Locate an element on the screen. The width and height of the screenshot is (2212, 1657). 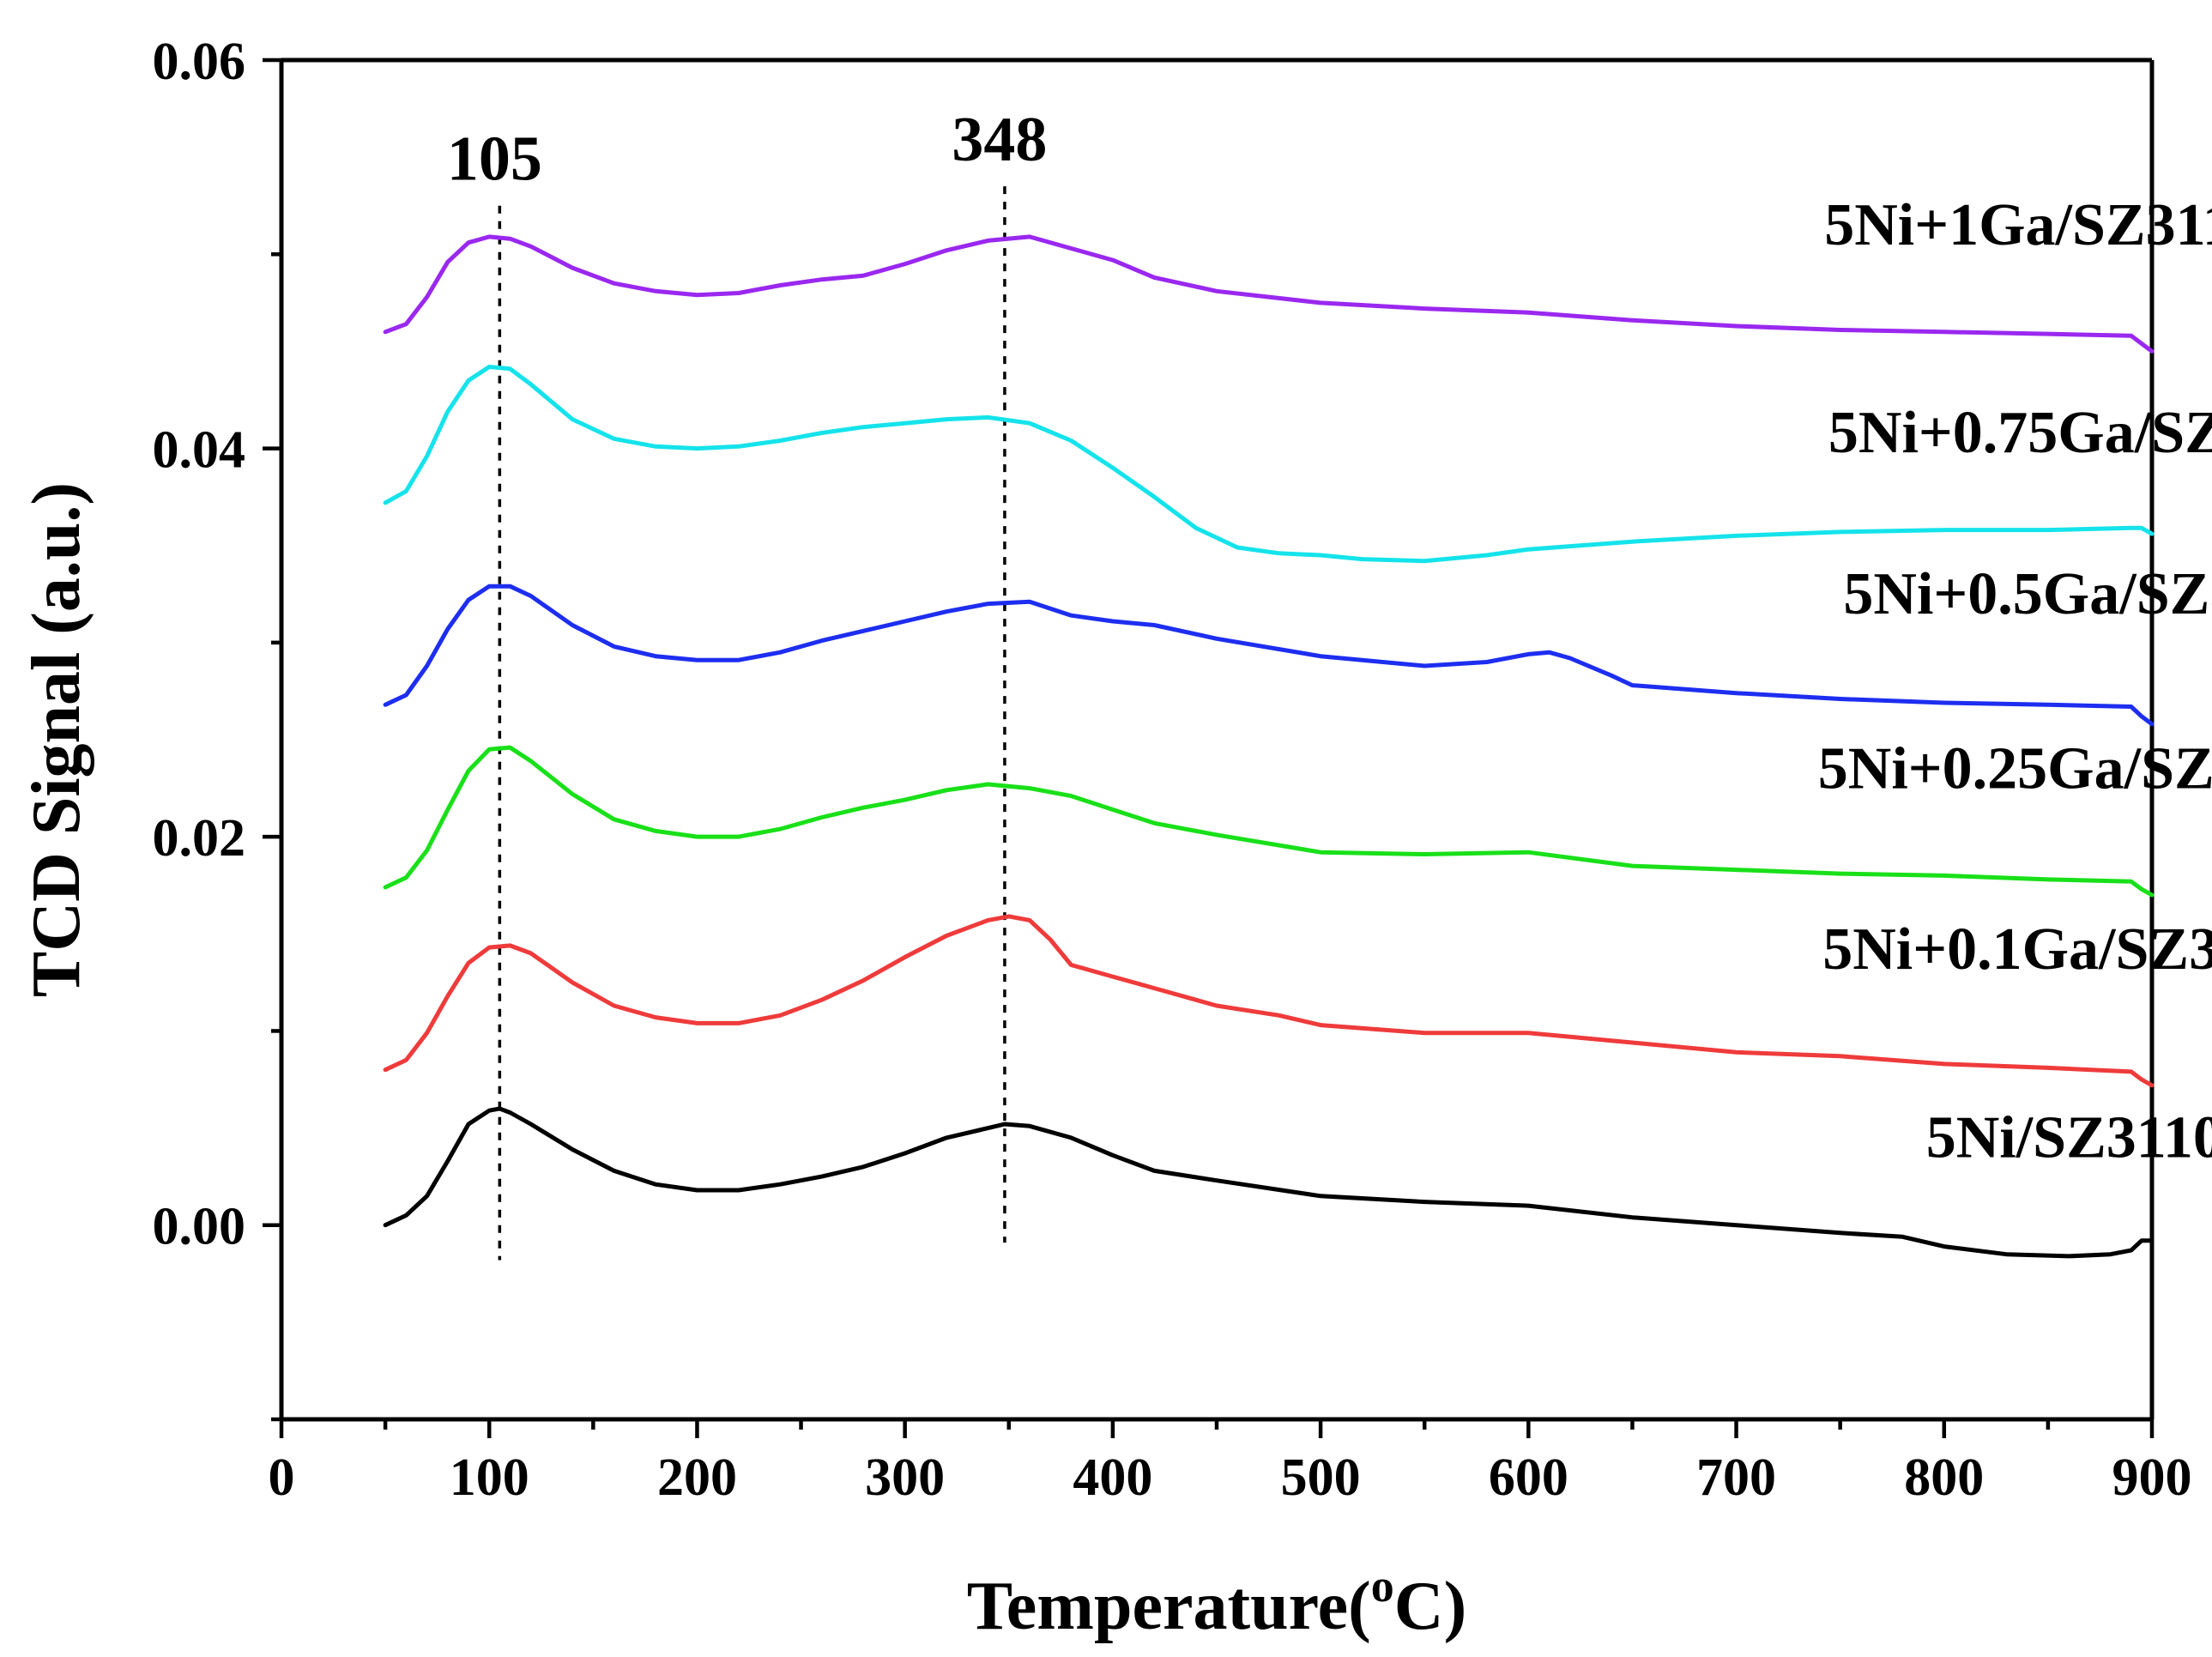
series-line-5ni-sz31107 is located at coordinates (1269, 1182).